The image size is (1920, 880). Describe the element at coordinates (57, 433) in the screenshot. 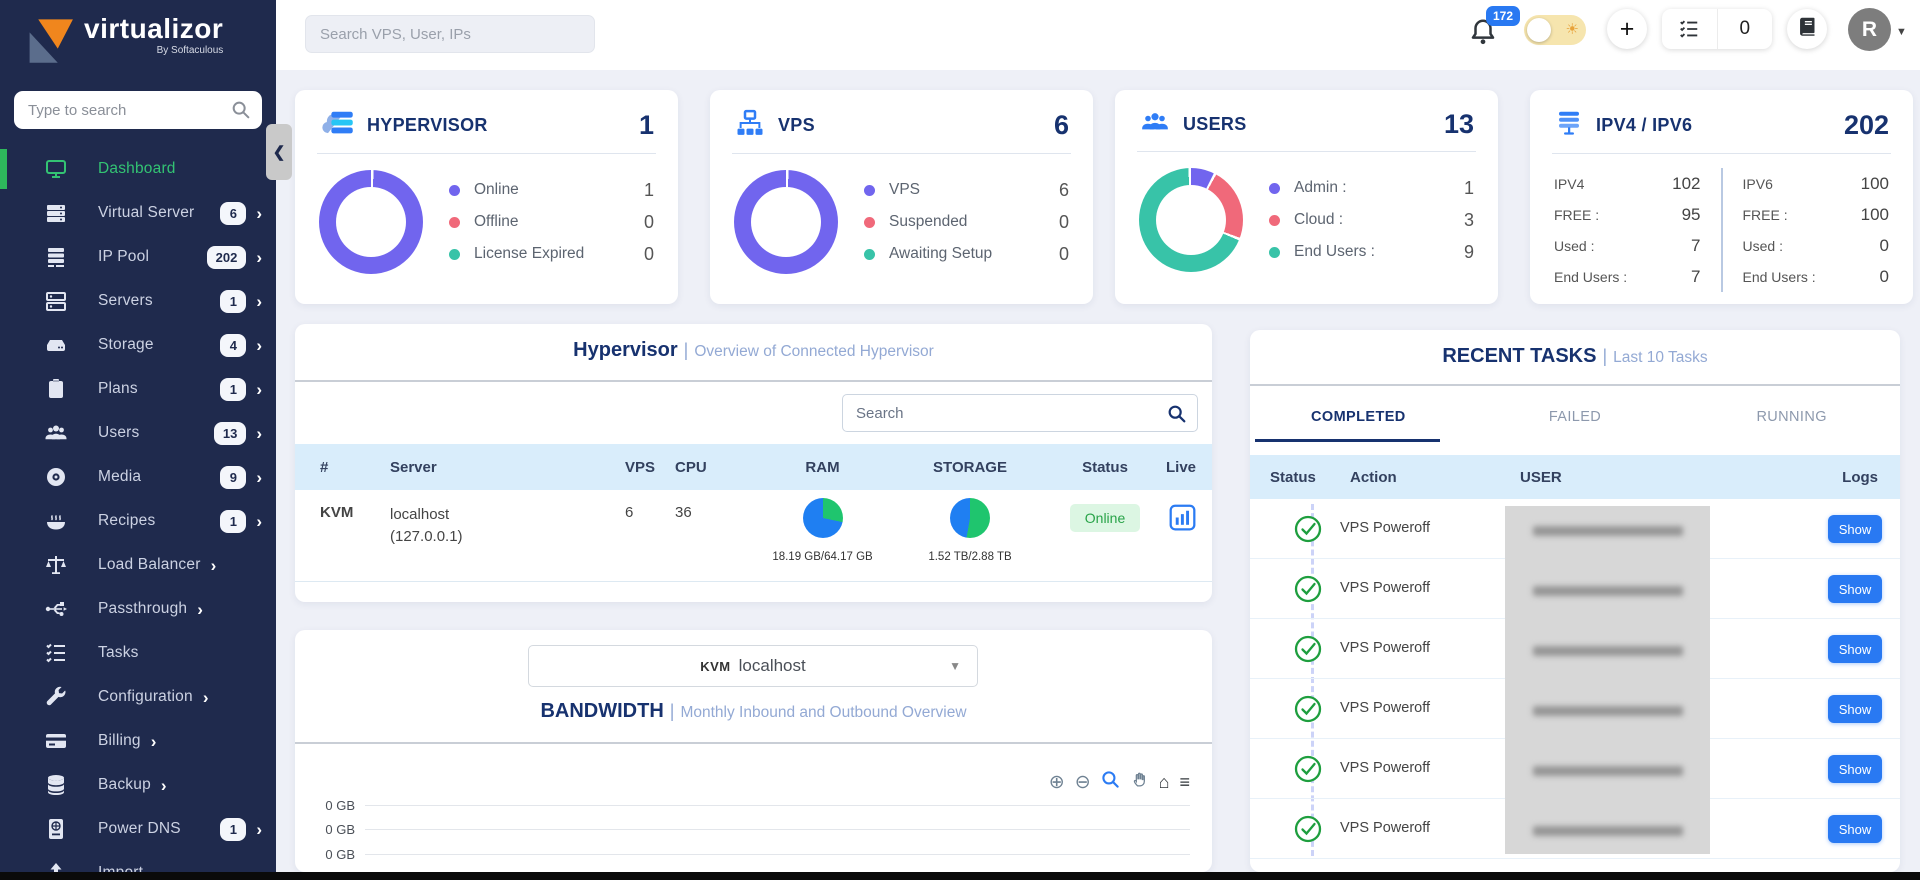

I see `users-icon` at that location.